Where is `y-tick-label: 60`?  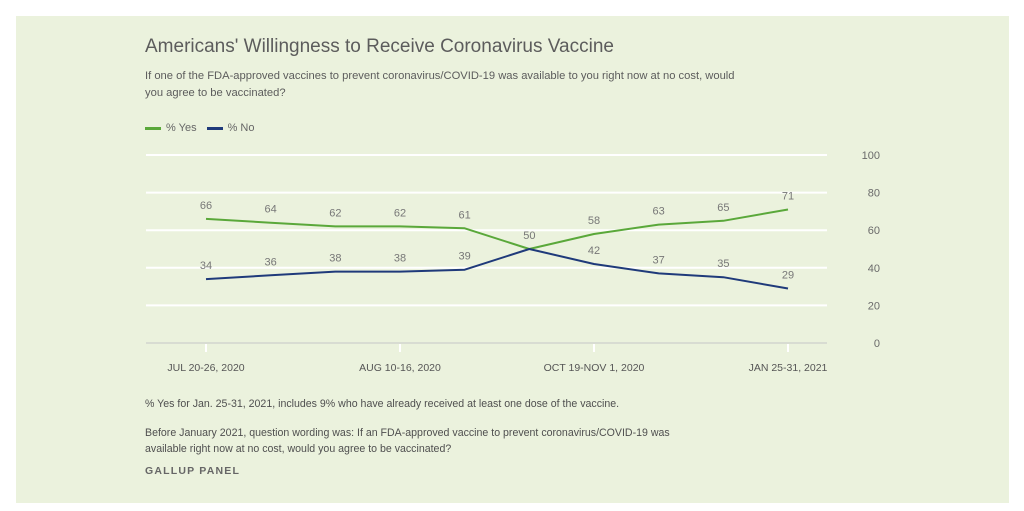 y-tick-label: 60 is located at coordinates (874, 231).